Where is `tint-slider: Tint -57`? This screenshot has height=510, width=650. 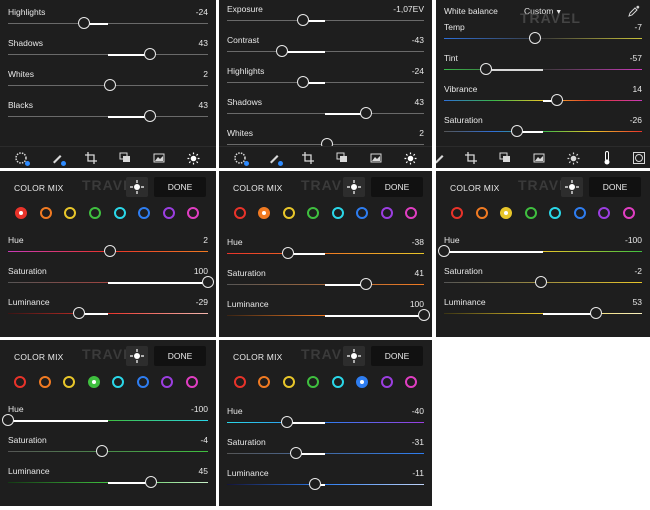 tint-slider: Tint -57 is located at coordinates (543, 68).